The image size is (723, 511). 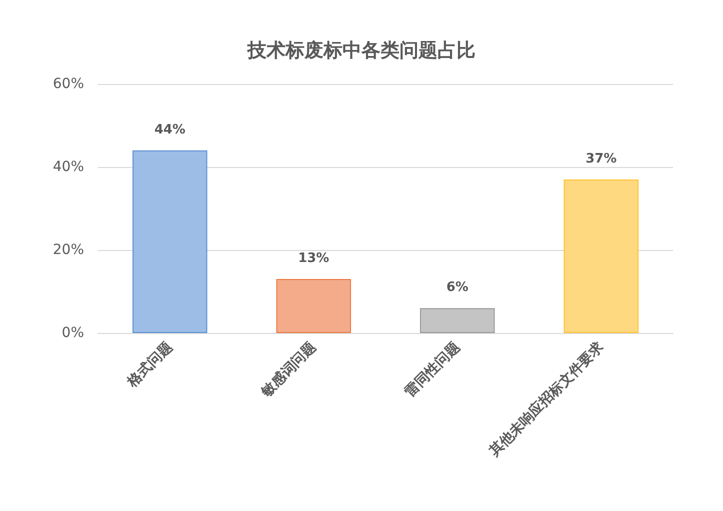 What do you see at coordinates (150, 365) in the screenshot?
I see `x-tick-label: 格式问题` at bounding box center [150, 365].